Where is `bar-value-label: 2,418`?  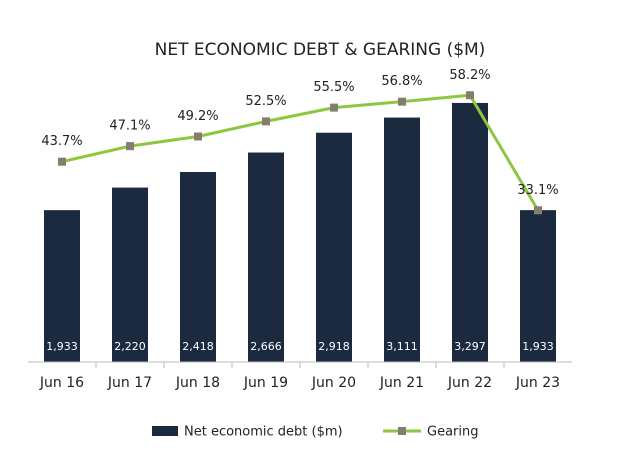 bar-value-label: 2,418 is located at coordinates (198, 346).